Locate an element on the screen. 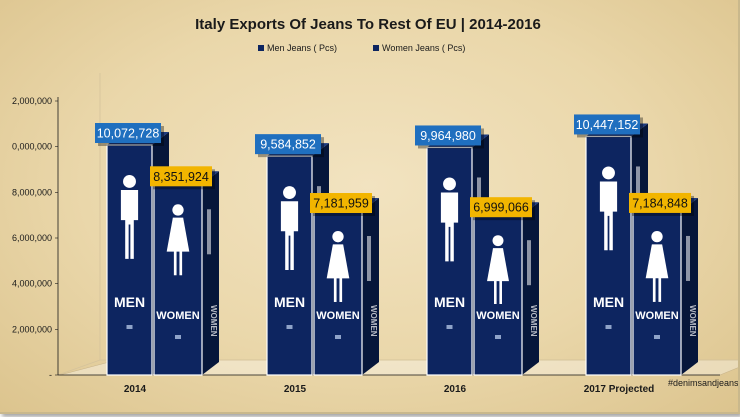 This screenshot has height=417, width=740. data-label-text: 10,447,152 is located at coordinates (607, 125).